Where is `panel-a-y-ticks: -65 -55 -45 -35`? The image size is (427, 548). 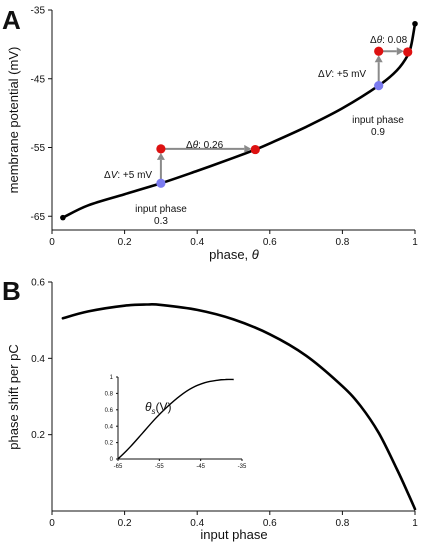
panel-a-y-ticks: -65 -55 -45 -35 is located at coordinates (41, 114).